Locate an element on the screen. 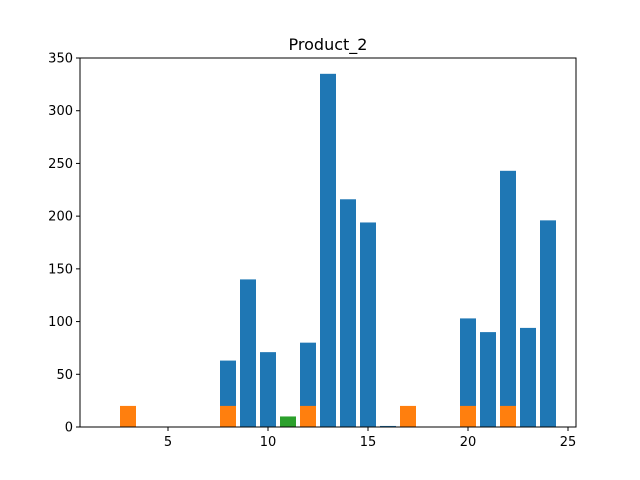 This screenshot has width=640, height=480. bar-s1-x10 is located at coordinates (268, 389).